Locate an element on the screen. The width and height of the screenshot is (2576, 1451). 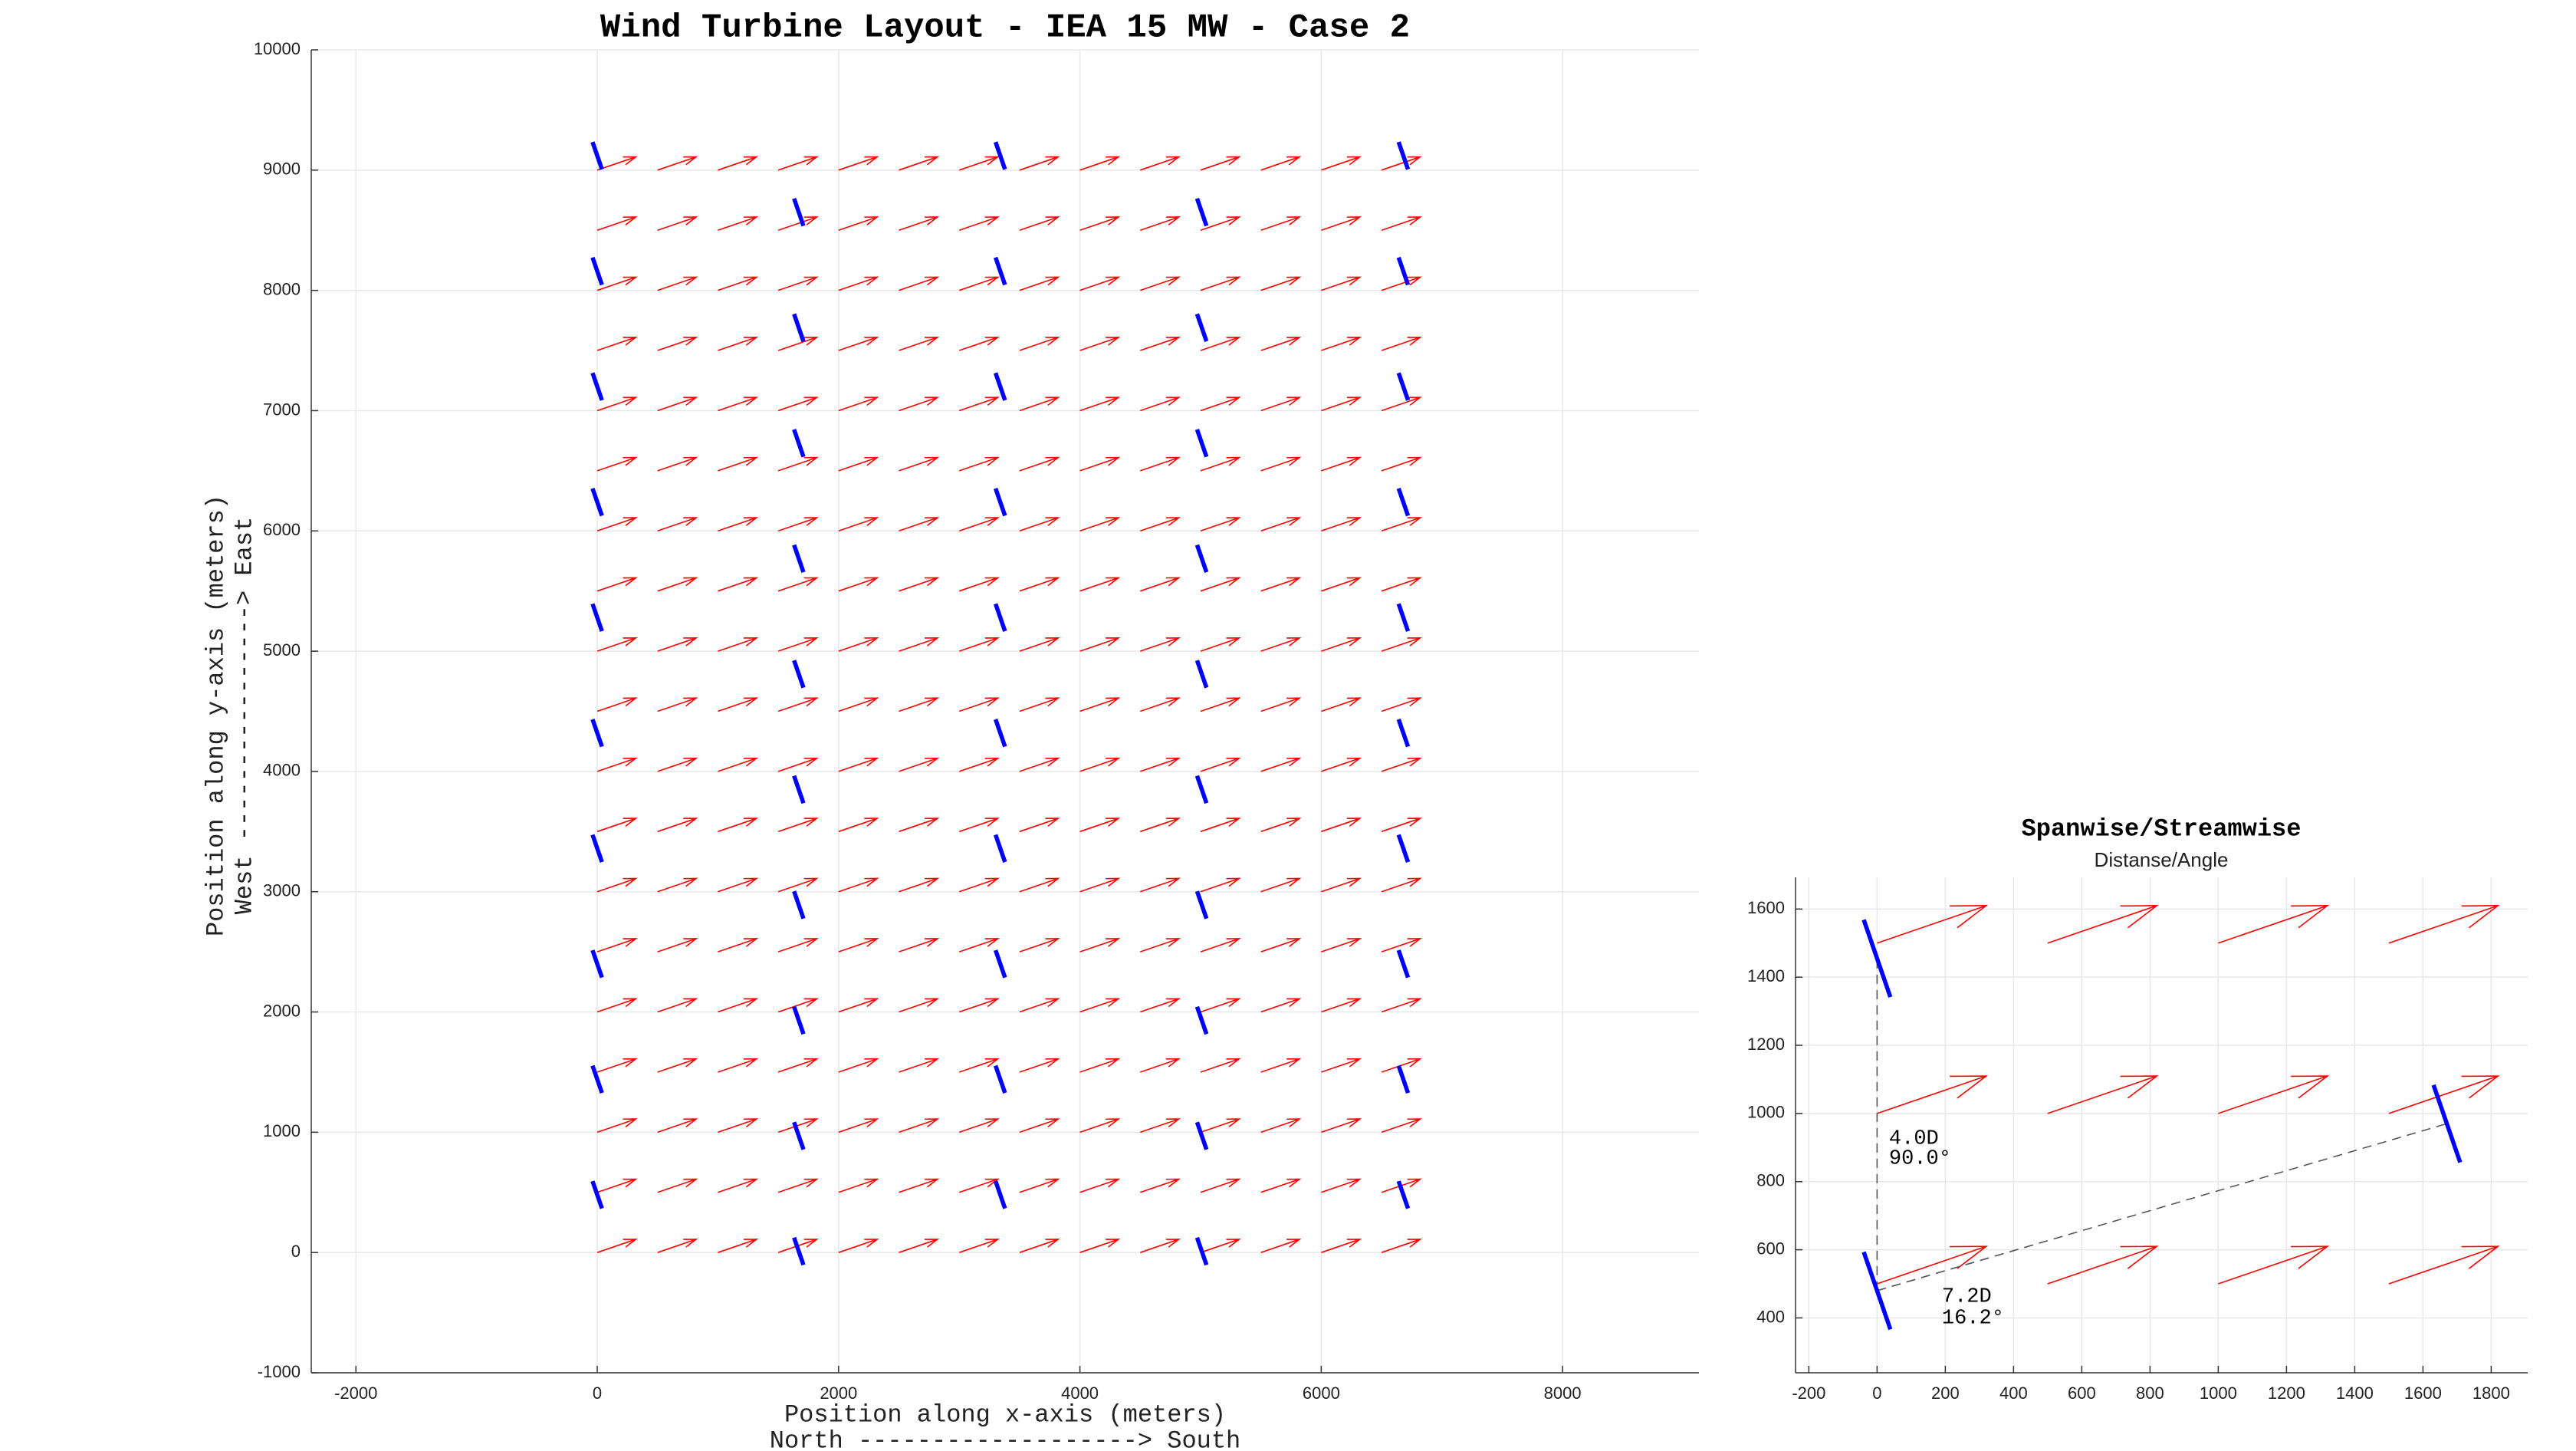
y-tick-label: 5000 is located at coordinates (282, 650).